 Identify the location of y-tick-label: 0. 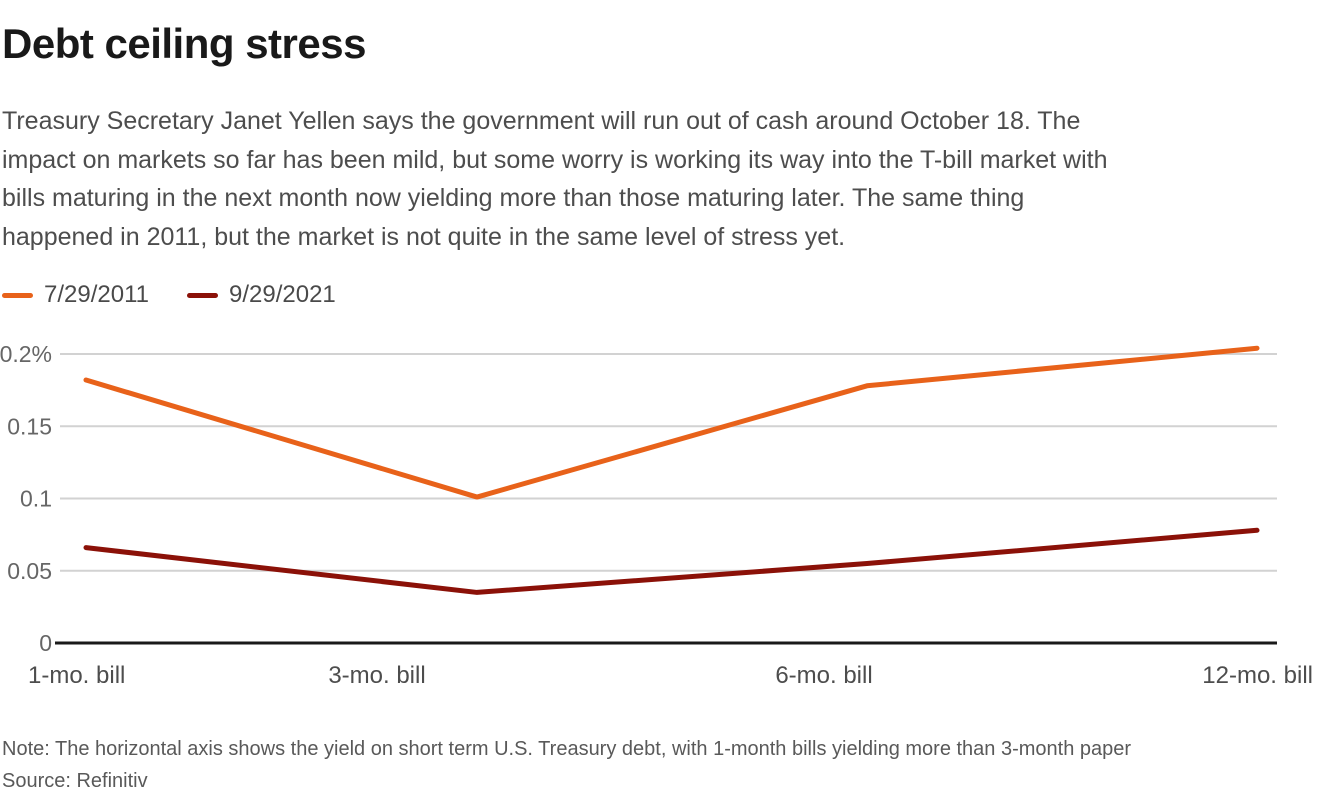
(45, 643).